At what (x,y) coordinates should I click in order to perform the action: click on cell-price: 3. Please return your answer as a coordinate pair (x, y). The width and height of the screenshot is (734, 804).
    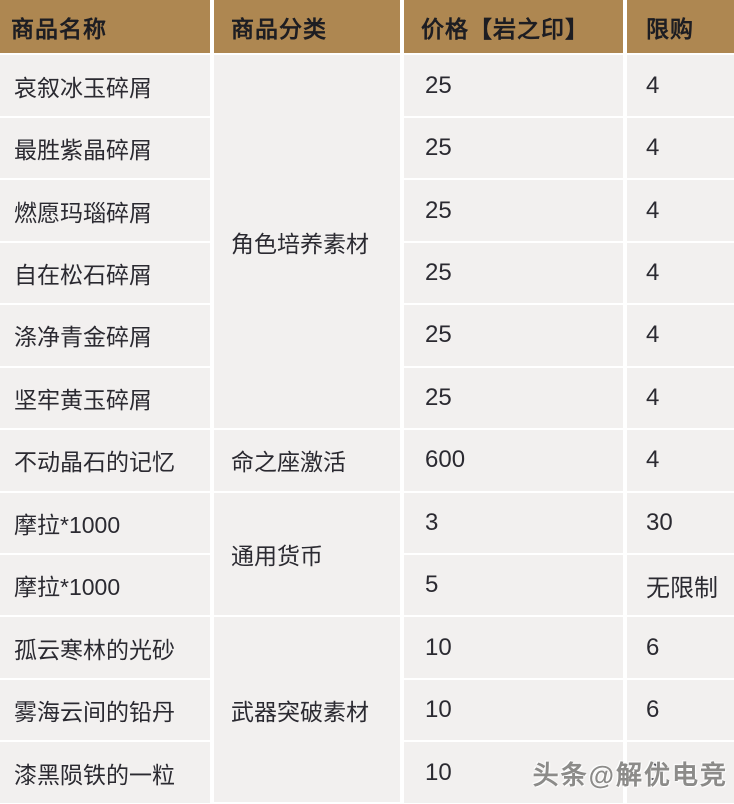
    Looking at the image, I should click on (513, 523).